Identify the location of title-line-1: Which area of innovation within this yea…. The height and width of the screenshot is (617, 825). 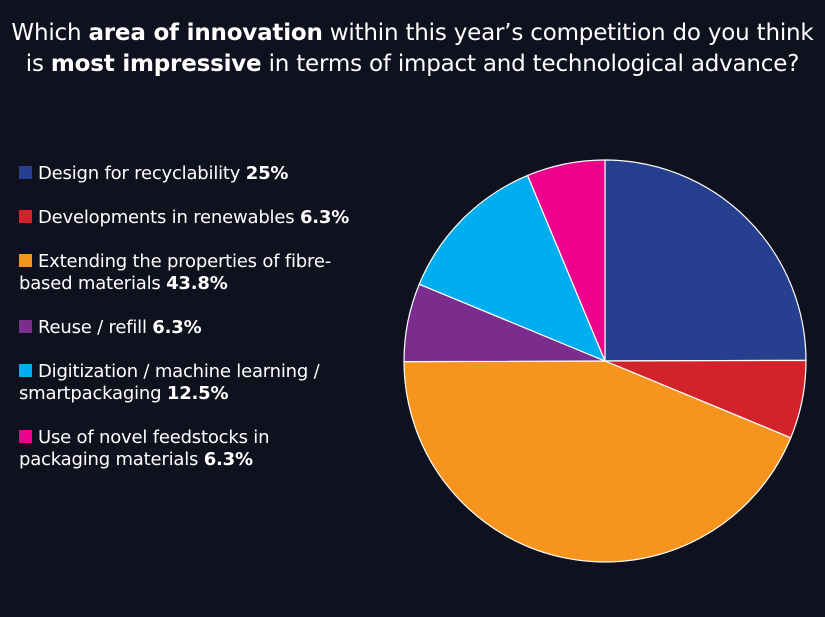
(412, 33).